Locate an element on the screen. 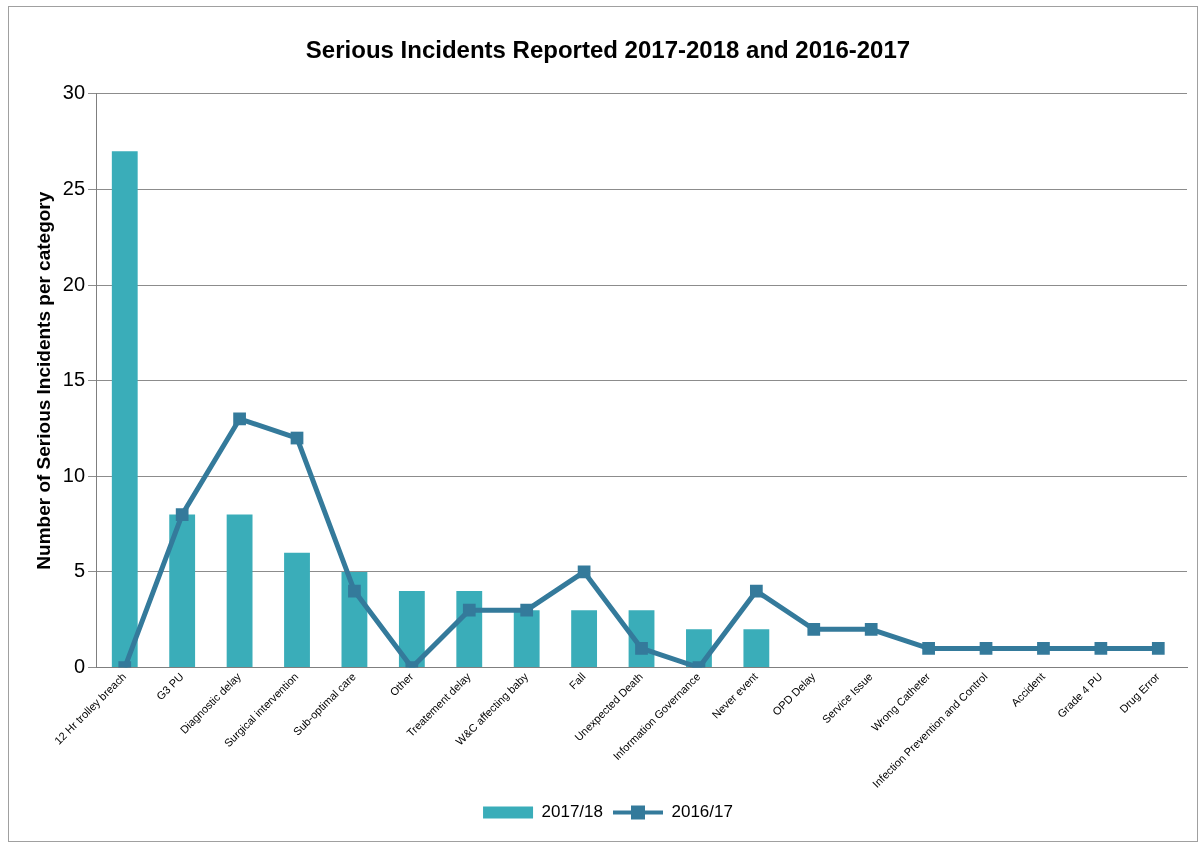  y-tick-label: 20 is located at coordinates (74, 283).